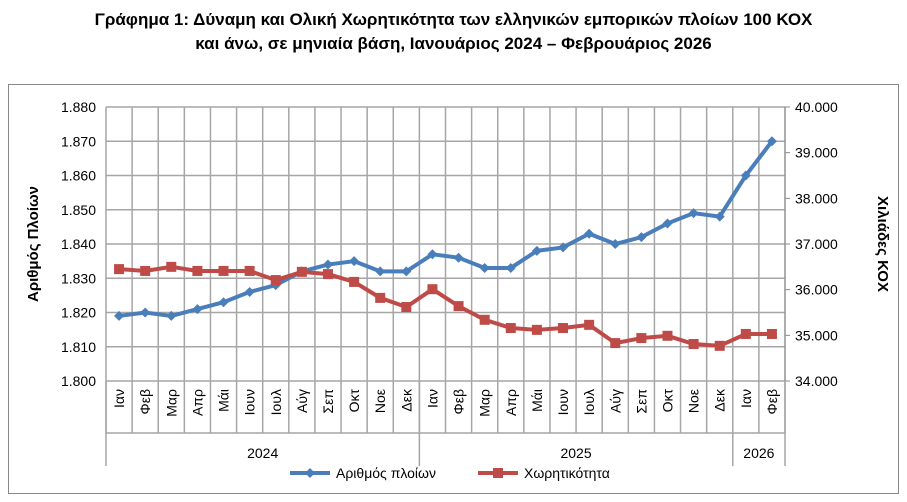 This screenshot has height=502, width=907. I want to click on year-label: 2024, so click(262, 453).